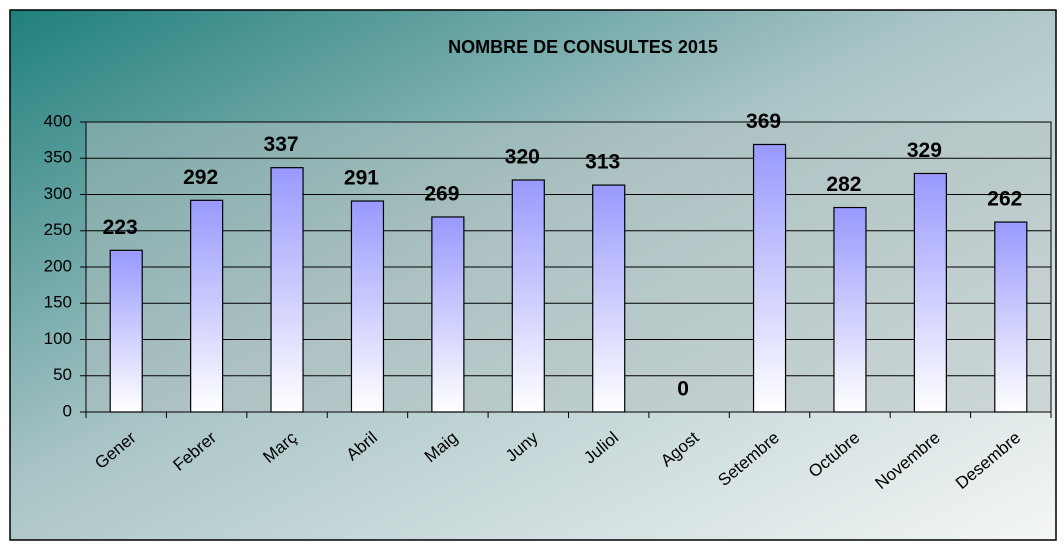  Describe the element at coordinates (58, 338) in the screenshot. I see `y-tick-label: 100` at that location.